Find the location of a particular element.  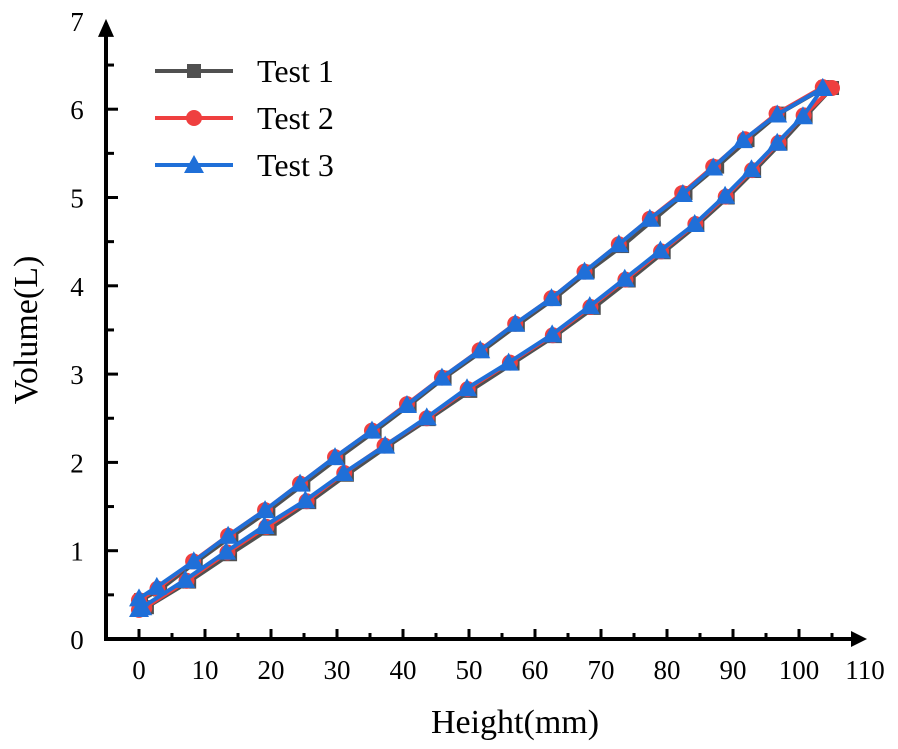

x-tick-label: 50 is located at coordinates (469, 670).